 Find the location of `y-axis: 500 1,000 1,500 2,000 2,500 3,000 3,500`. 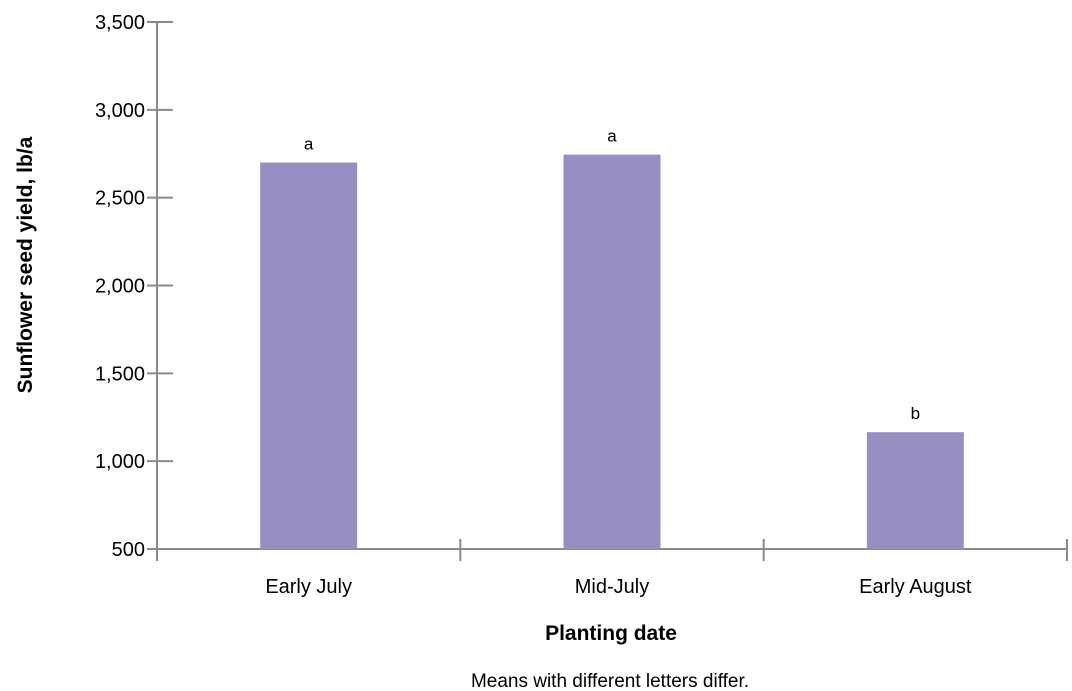

y-axis: 500 1,000 1,500 2,000 2,500 3,000 3,500 is located at coordinates (134, 286).